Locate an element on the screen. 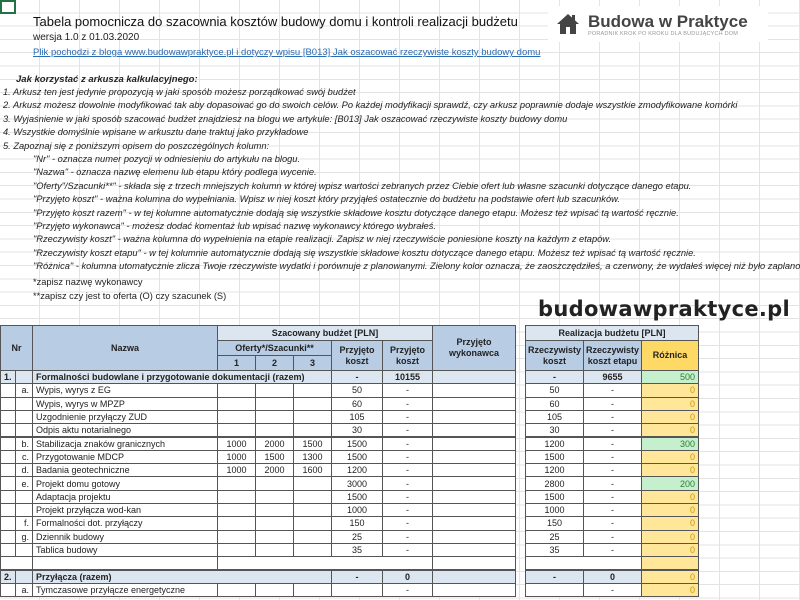  row-name: Badania geotechniczne is located at coordinates (125, 470).